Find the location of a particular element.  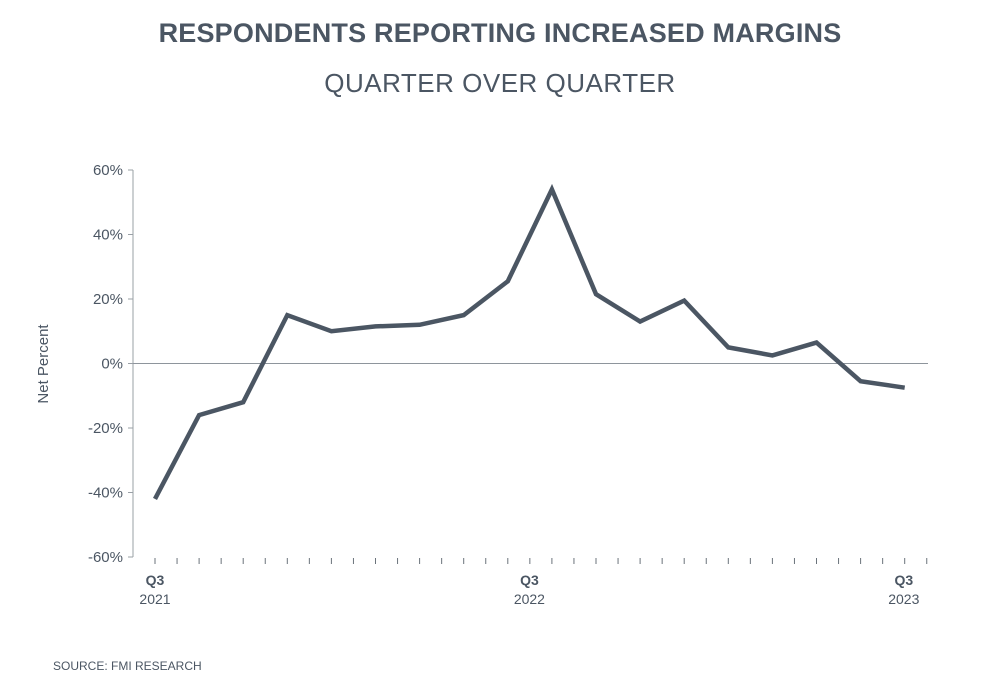

x-axis: Q32021Q32022Q32023Q32024Q32025 is located at coordinates (533, 582).